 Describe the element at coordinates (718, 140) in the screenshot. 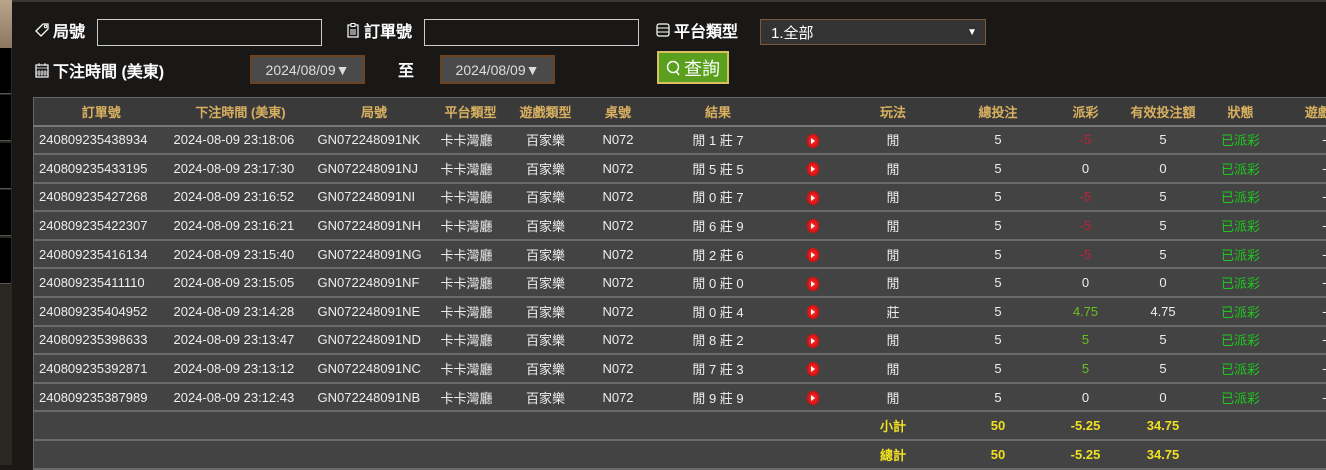

I see `cell-result: 閒 1 莊 7` at that location.